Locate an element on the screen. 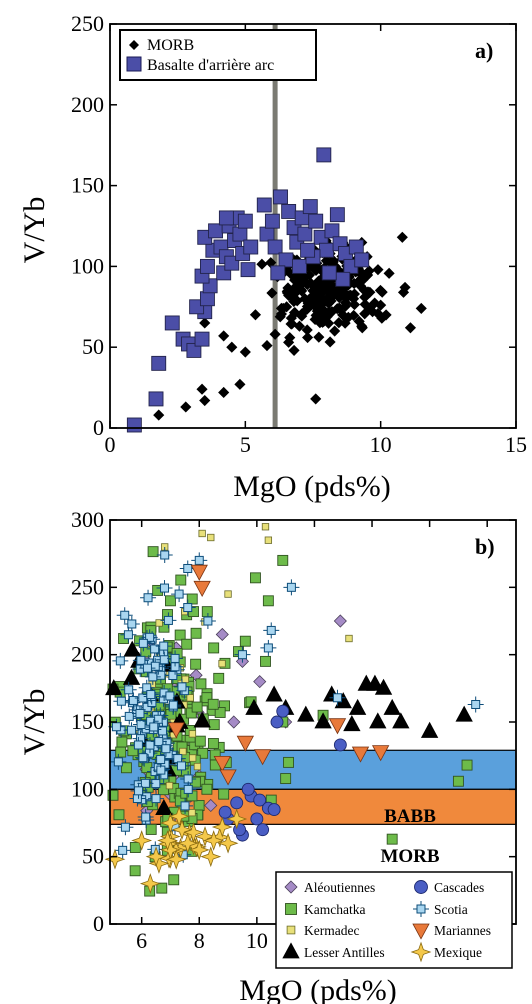  legend-label-kermadec: Kermadec is located at coordinates (331, 930).